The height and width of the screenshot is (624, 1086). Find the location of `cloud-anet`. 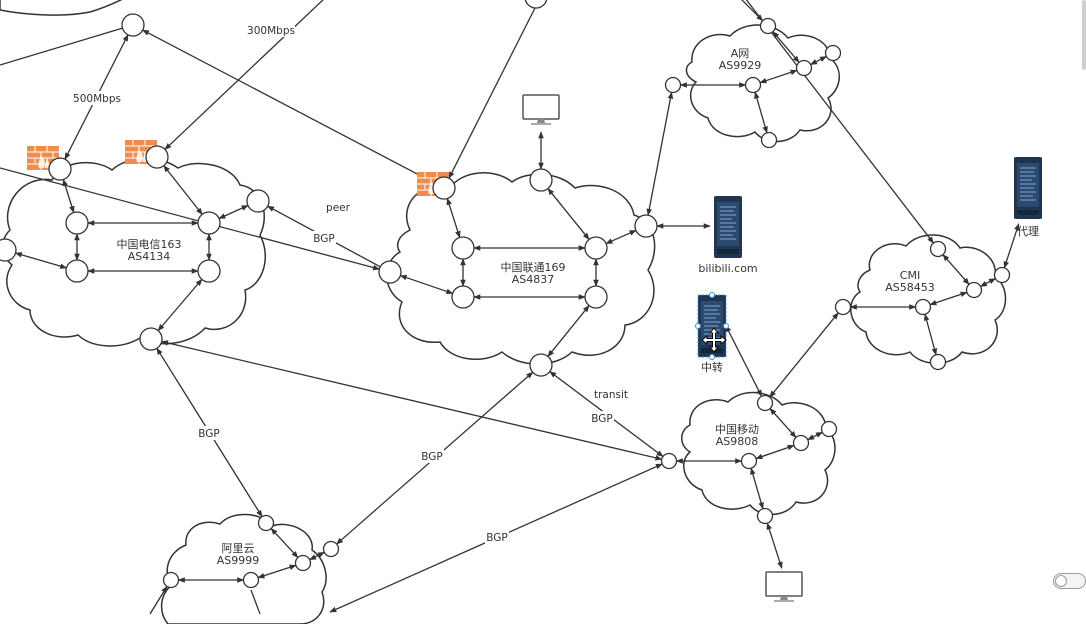

cloud-anet is located at coordinates (762, 83).